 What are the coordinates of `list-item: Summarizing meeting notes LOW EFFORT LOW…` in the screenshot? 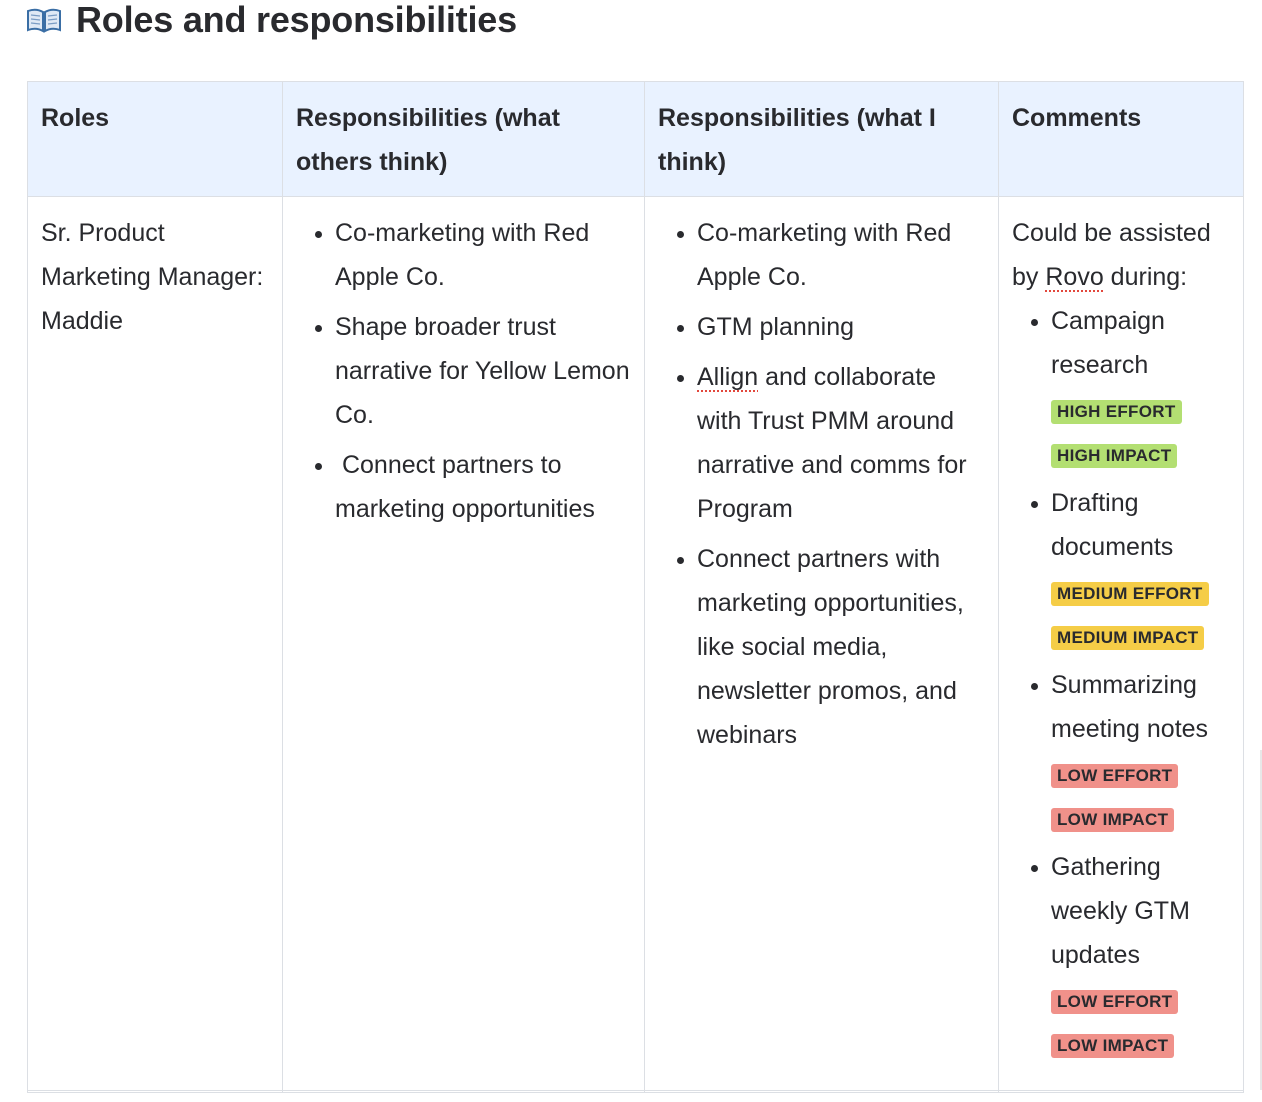 It's located at (1140, 751).